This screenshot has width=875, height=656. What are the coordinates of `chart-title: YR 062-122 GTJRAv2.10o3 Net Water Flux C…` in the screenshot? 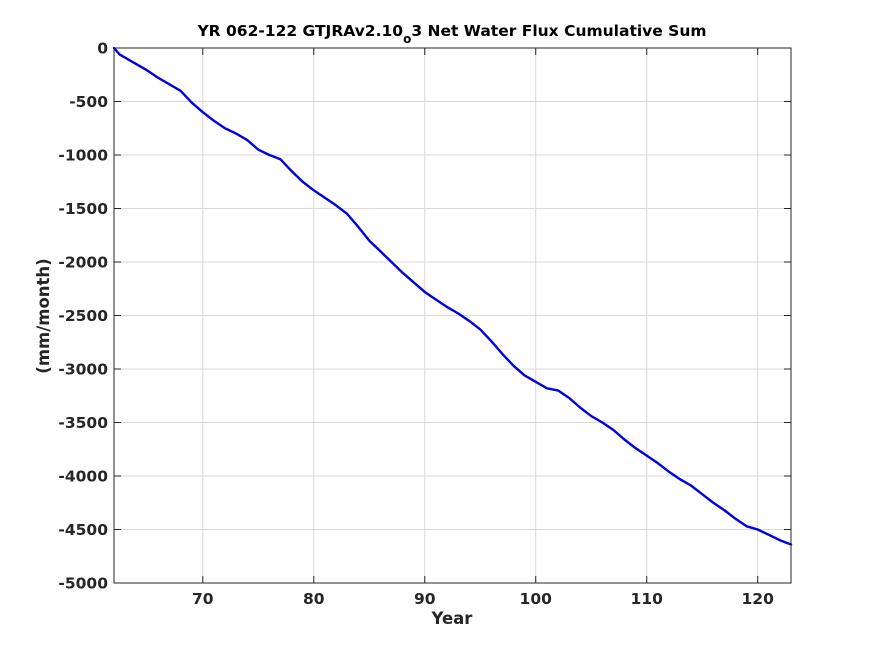 It's located at (451, 34).